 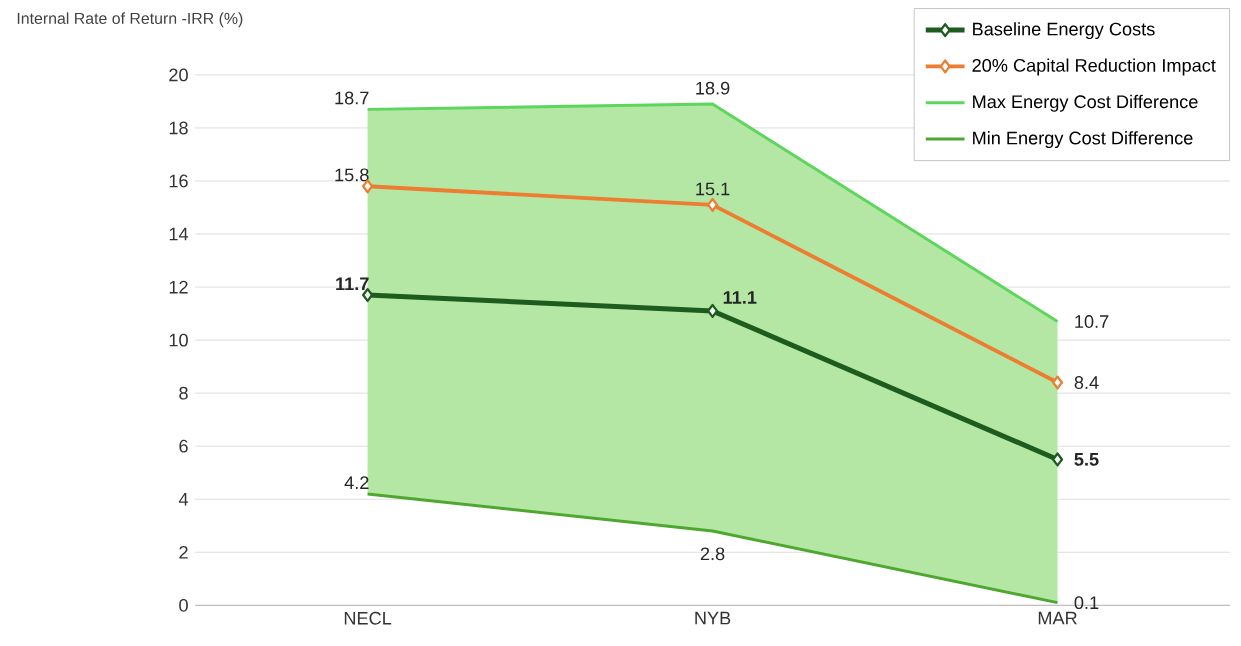 What do you see at coordinates (178, 340) in the screenshot?
I see `y-tick-label: 10` at bounding box center [178, 340].